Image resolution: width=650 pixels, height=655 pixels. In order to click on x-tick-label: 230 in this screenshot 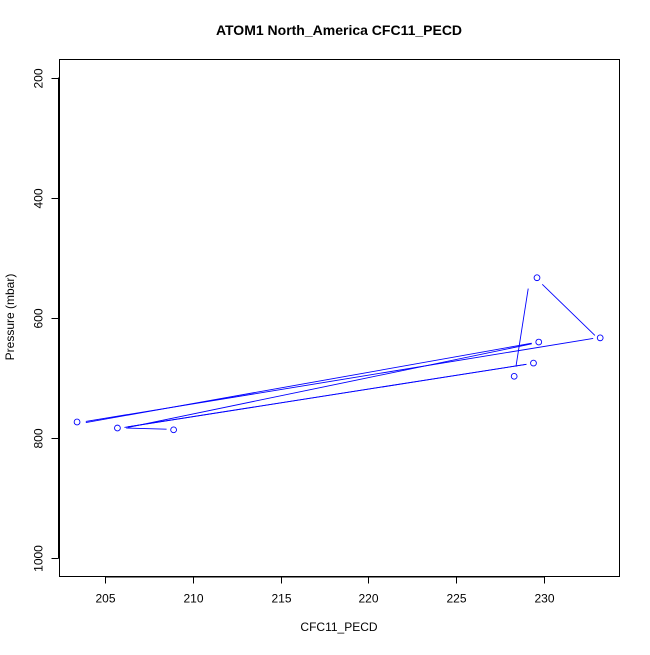, I will do `click(544, 599)`.